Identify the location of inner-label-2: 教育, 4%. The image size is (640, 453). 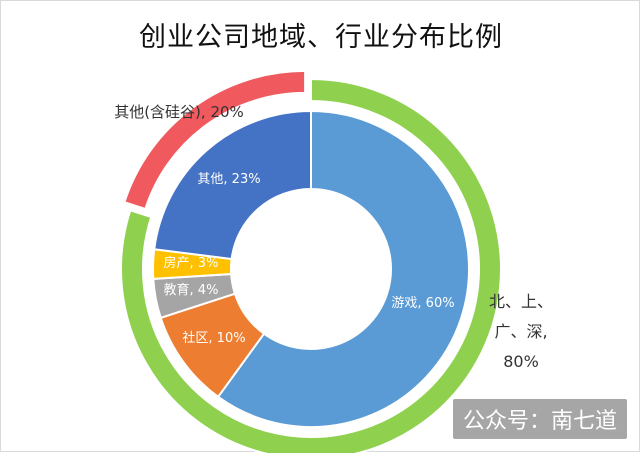
(191, 290).